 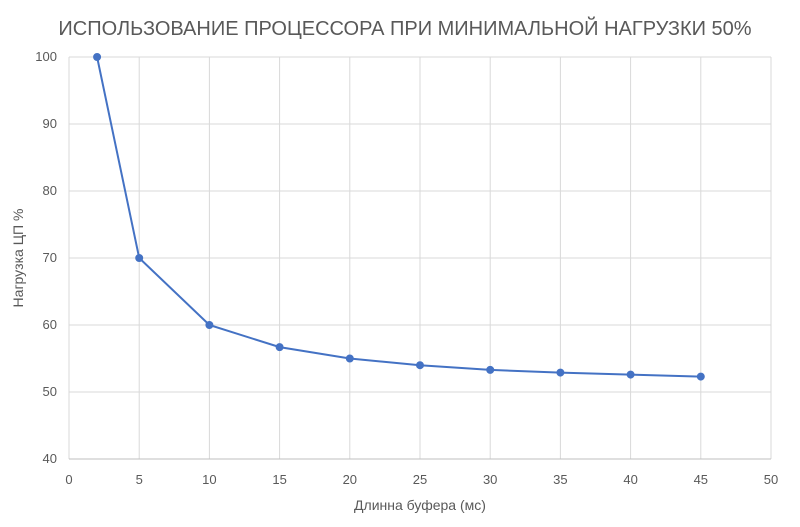 What do you see at coordinates (50, 458) in the screenshot?
I see `y-tick-label: 40` at bounding box center [50, 458].